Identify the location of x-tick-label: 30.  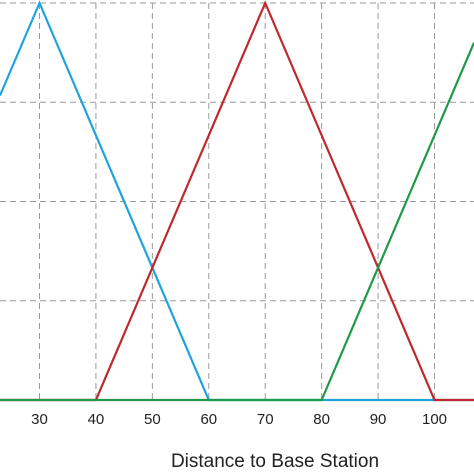
(39, 419).